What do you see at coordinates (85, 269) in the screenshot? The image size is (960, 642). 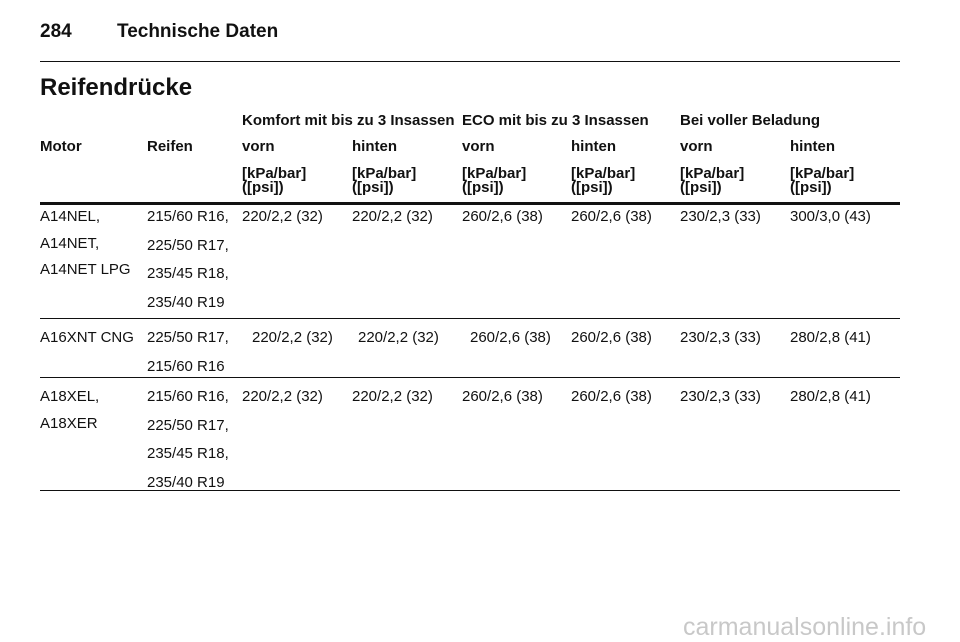 I see `motor: A14NET LPG` at bounding box center [85, 269].